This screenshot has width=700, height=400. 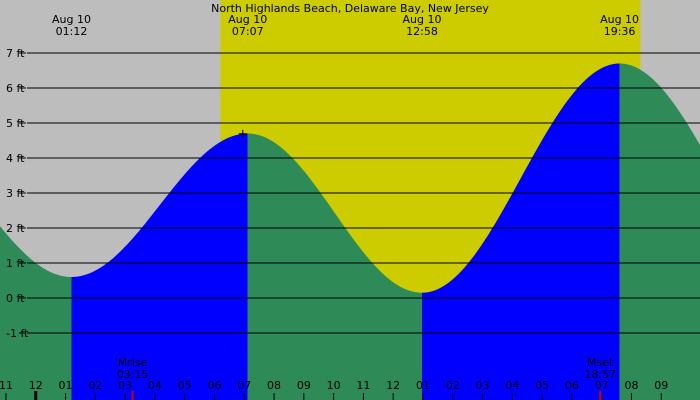 I want to click on y-tick-label-group: 7 ft 6 ft 5 ft 4 ft 3 ft 2 ft 1 ft 0 ft -1 ft, so click(x=17, y=193).